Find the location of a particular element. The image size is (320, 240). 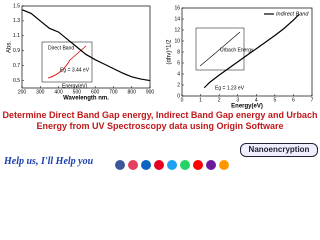

annotation: Energy(eV) is located at coordinates (75, 86).